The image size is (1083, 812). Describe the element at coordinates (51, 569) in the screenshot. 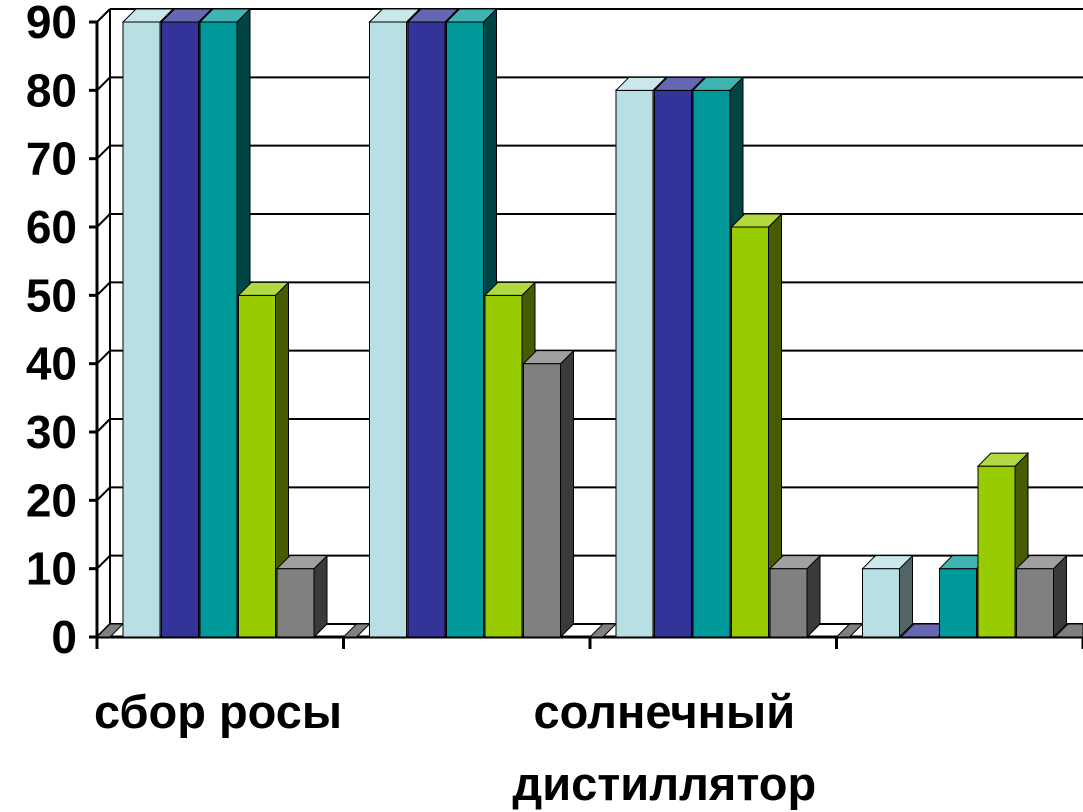

I see `y-tick-label: 10` at that location.